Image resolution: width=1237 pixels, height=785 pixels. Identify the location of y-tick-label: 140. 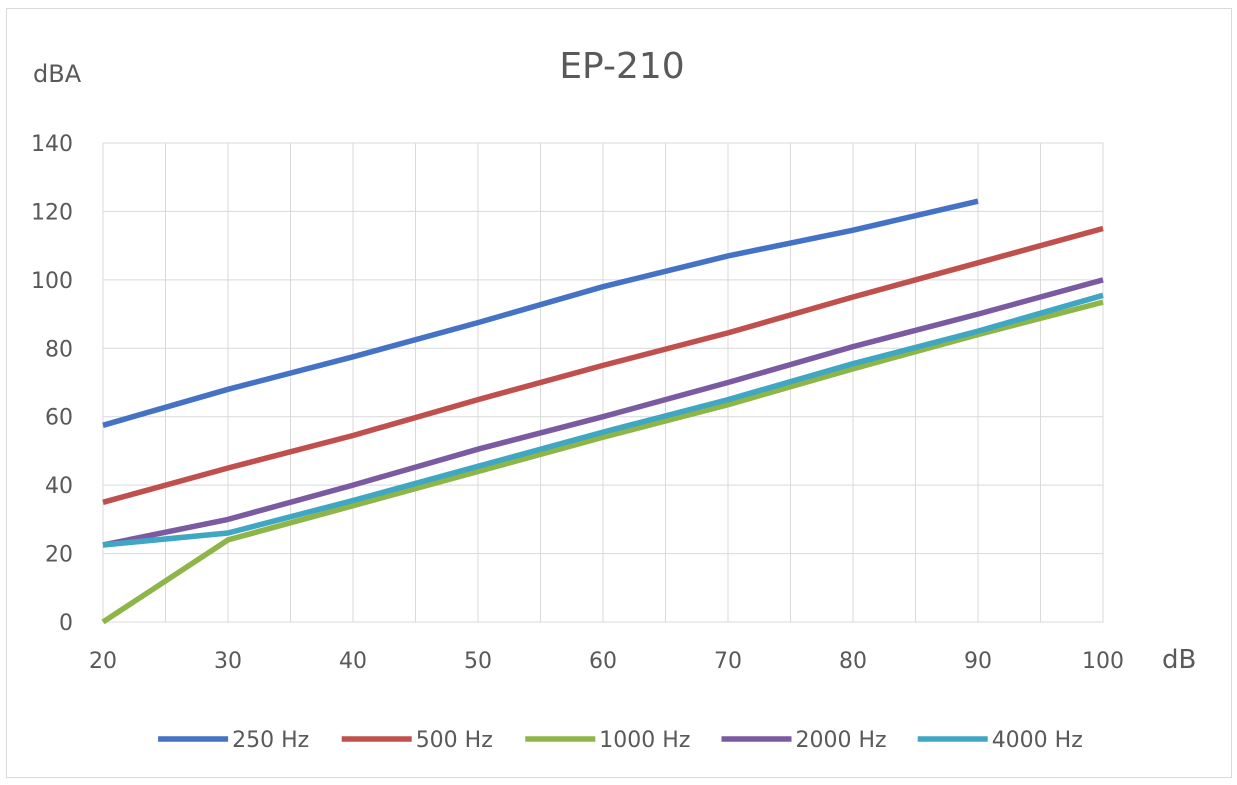
(52, 144).